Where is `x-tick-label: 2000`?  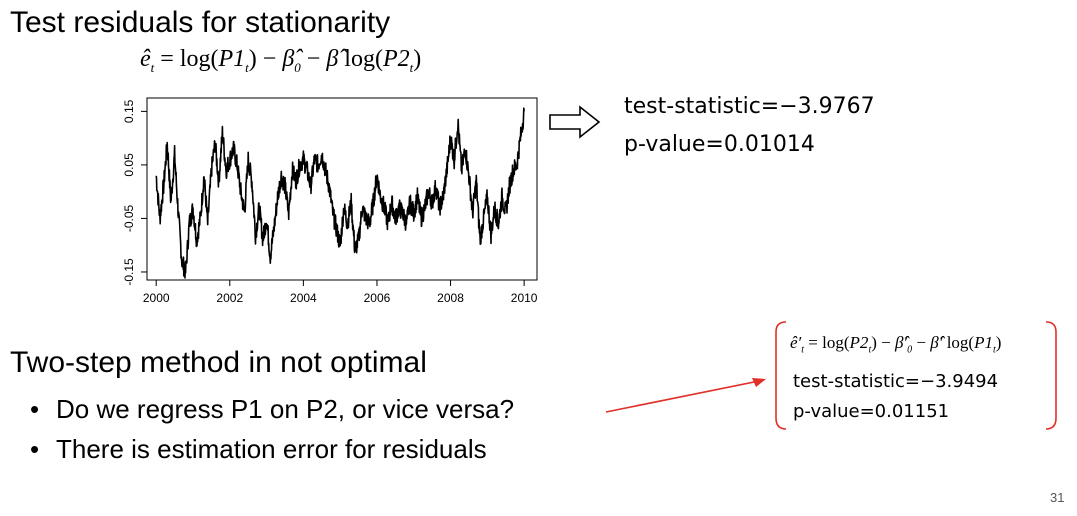 x-tick-label: 2000 is located at coordinates (156, 298).